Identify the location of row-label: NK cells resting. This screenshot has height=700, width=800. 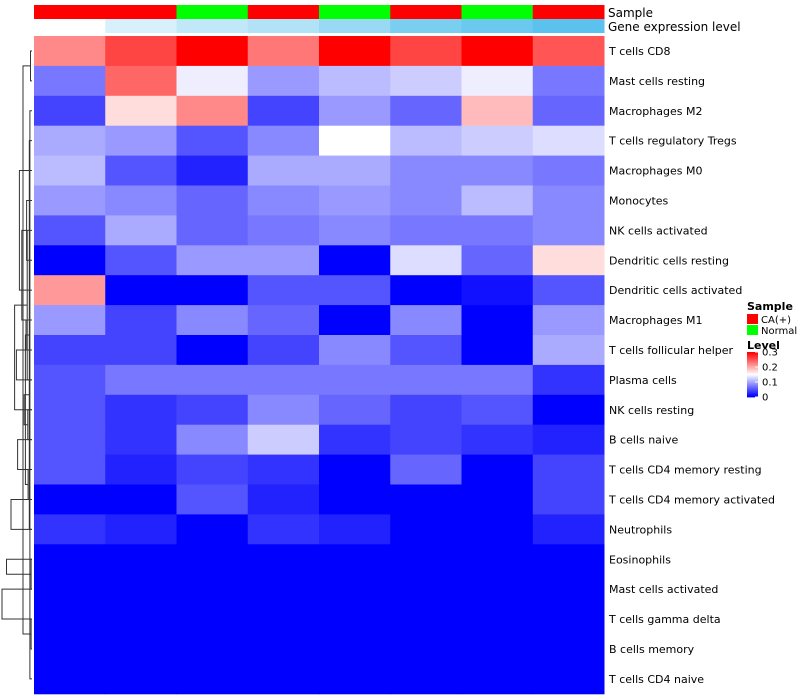
(651, 410).